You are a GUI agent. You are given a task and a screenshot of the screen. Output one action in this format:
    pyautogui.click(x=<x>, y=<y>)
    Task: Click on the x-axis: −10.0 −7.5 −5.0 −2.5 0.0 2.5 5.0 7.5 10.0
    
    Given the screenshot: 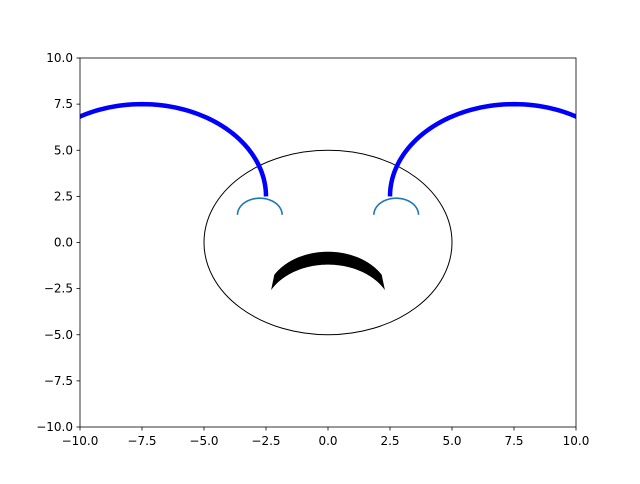 What is the action you would take?
    pyautogui.click(x=326, y=437)
    